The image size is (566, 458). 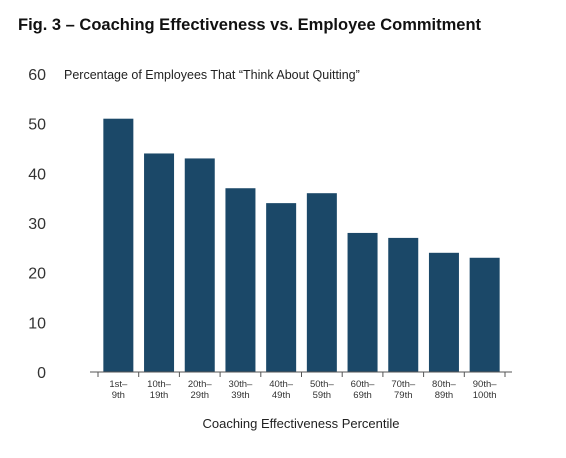 What do you see at coordinates (444, 384) in the screenshot?
I see `x-tick-label-line: 80th–` at bounding box center [444, 384].